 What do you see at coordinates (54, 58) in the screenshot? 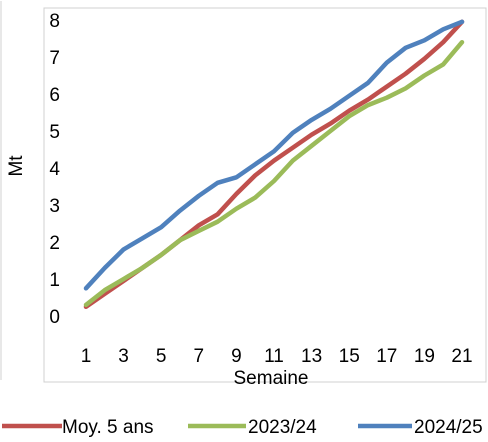
I see `y-tick-label: 7` at bounding box center [54, 58].